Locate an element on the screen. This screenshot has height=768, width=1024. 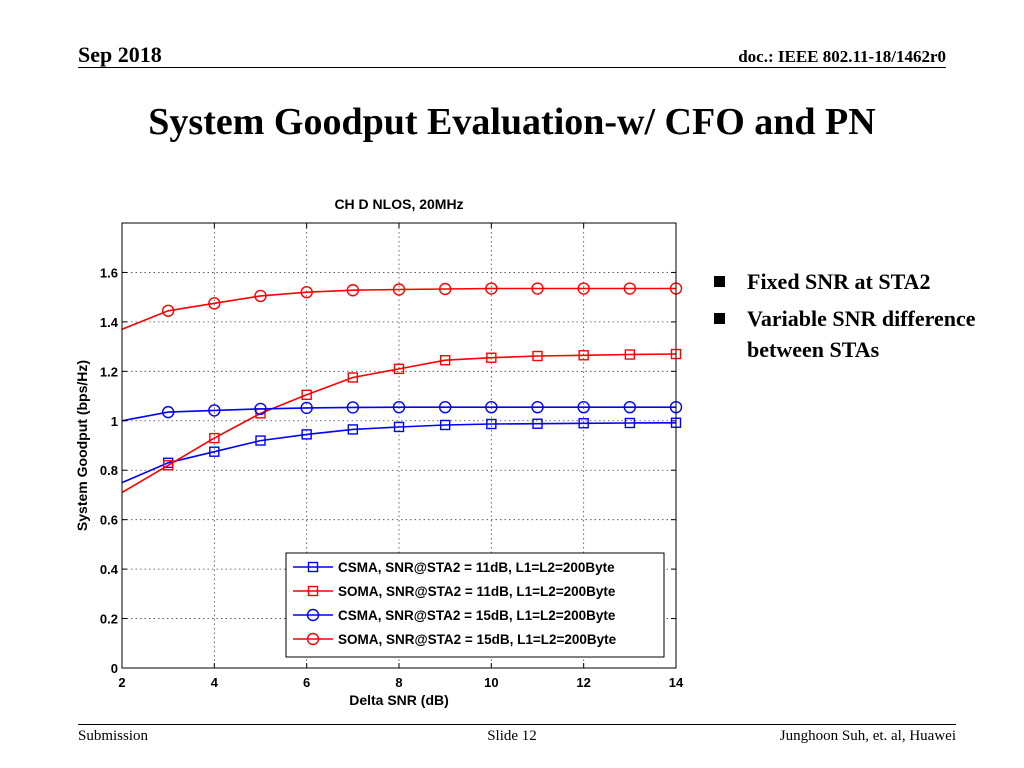
y-tick-label: 0.4 is located at coordinates (109, 569).